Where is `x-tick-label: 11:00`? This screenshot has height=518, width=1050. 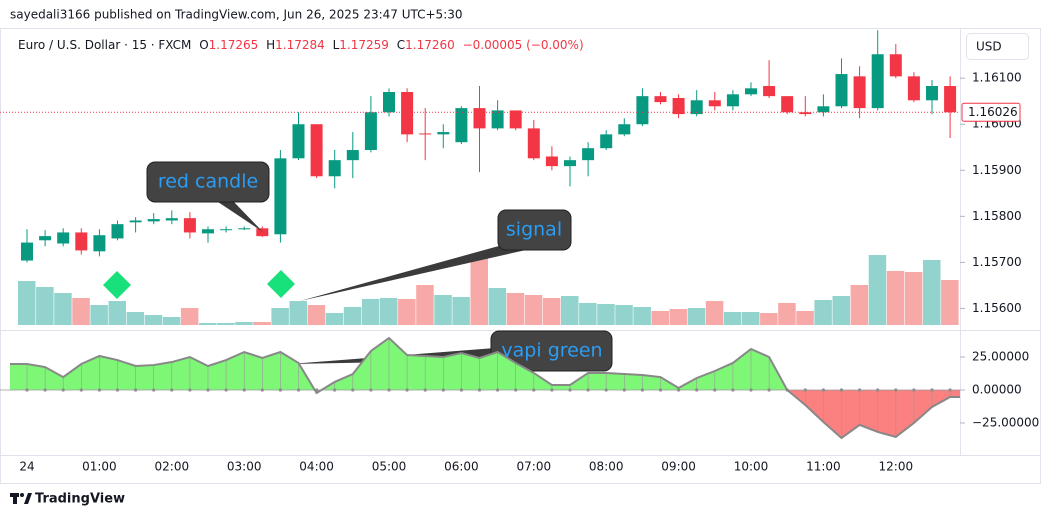 x-tick-label: 11:00 is located at coordinates (823, 467).